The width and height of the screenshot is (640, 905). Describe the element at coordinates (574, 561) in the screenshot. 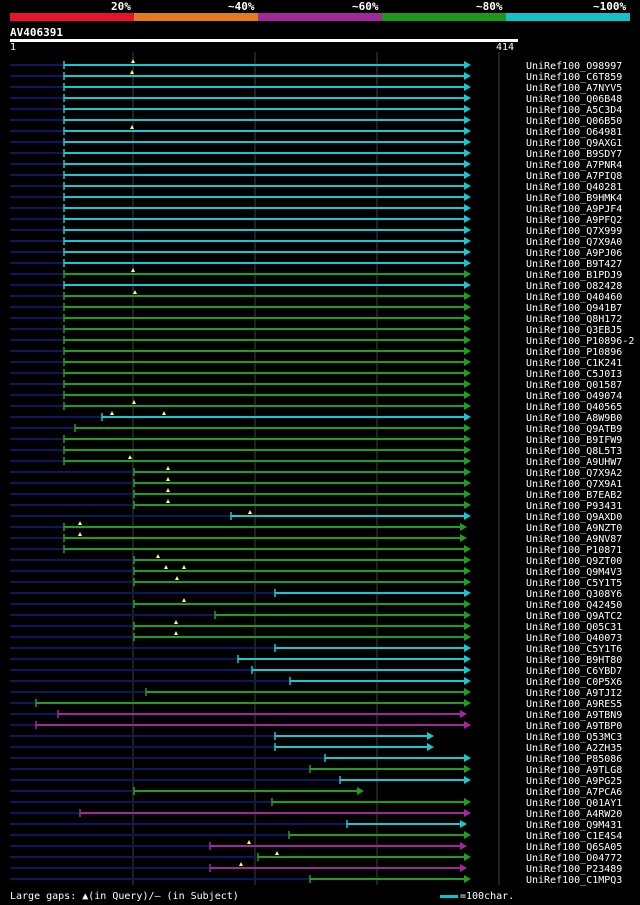

I see `hit-label: UniRef100_Q9ZT00` at that location.